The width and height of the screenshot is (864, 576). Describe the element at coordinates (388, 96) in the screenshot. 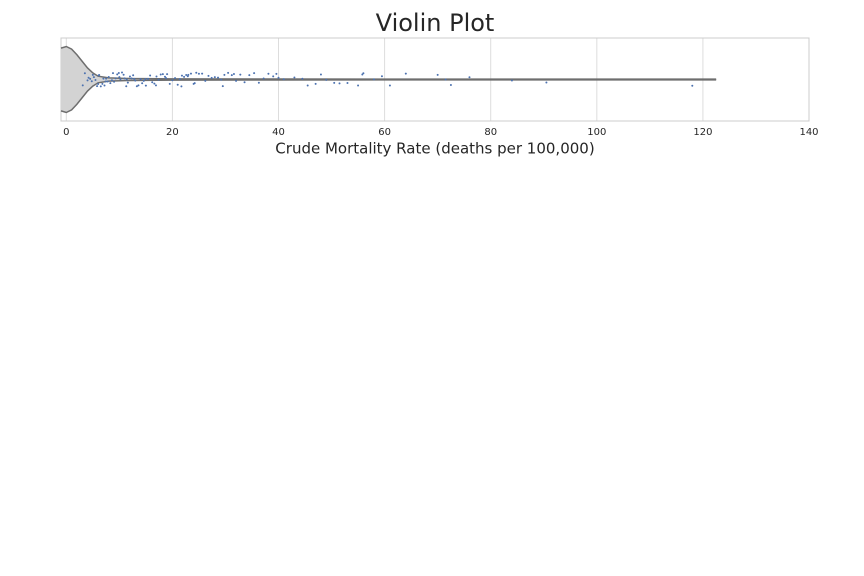

I see `violin-outline-lower` at that location.